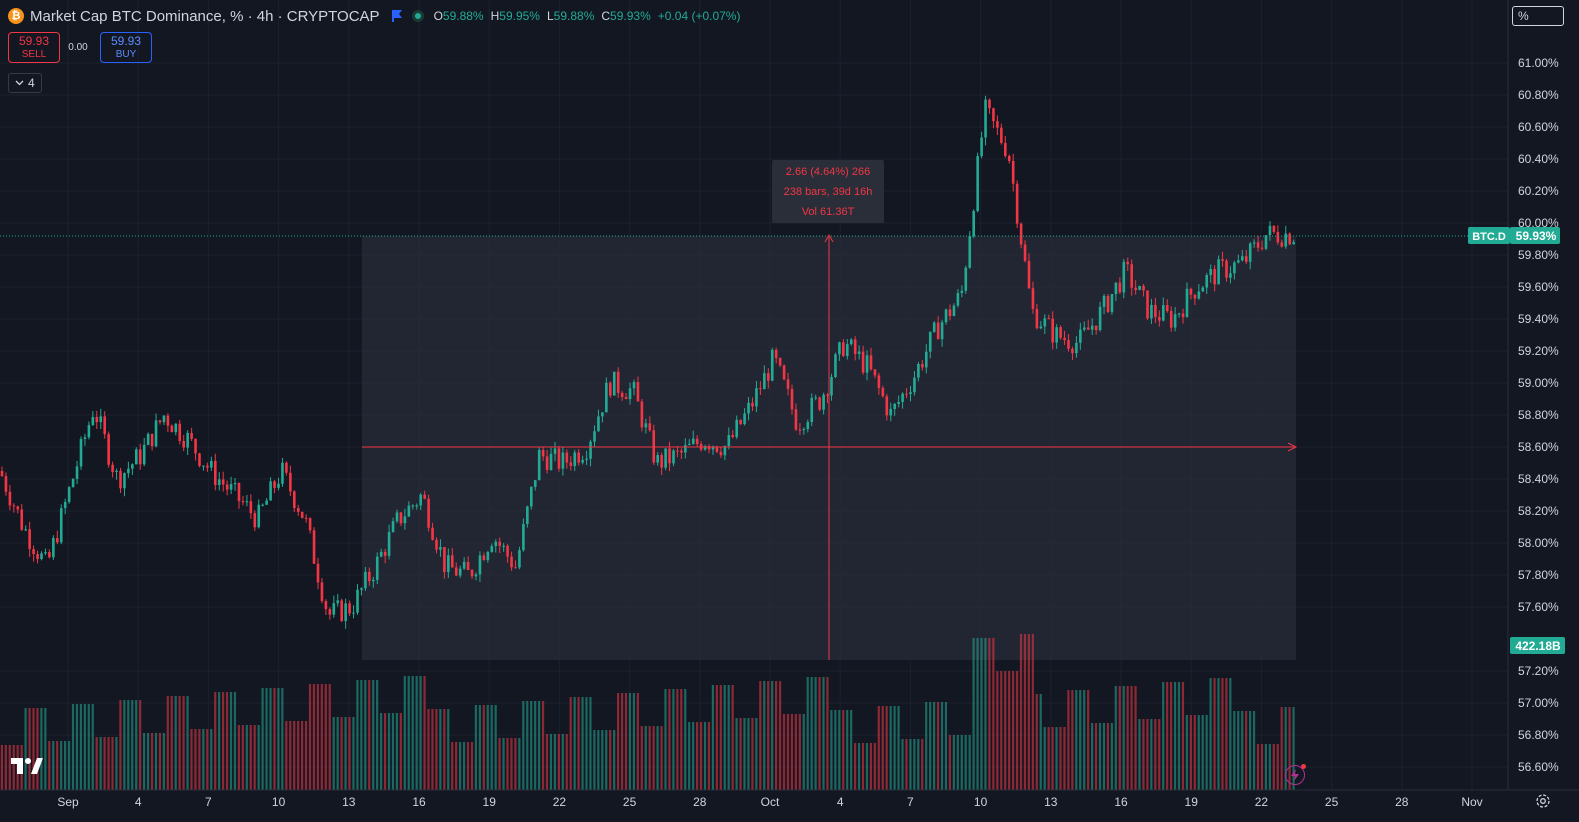 The width and height of the screenshot is (1579, 822). What do you see at coordinates (1543, 801) in the screenshot?
I see `settings-gear-icon` at bounding box center [1543, 801].